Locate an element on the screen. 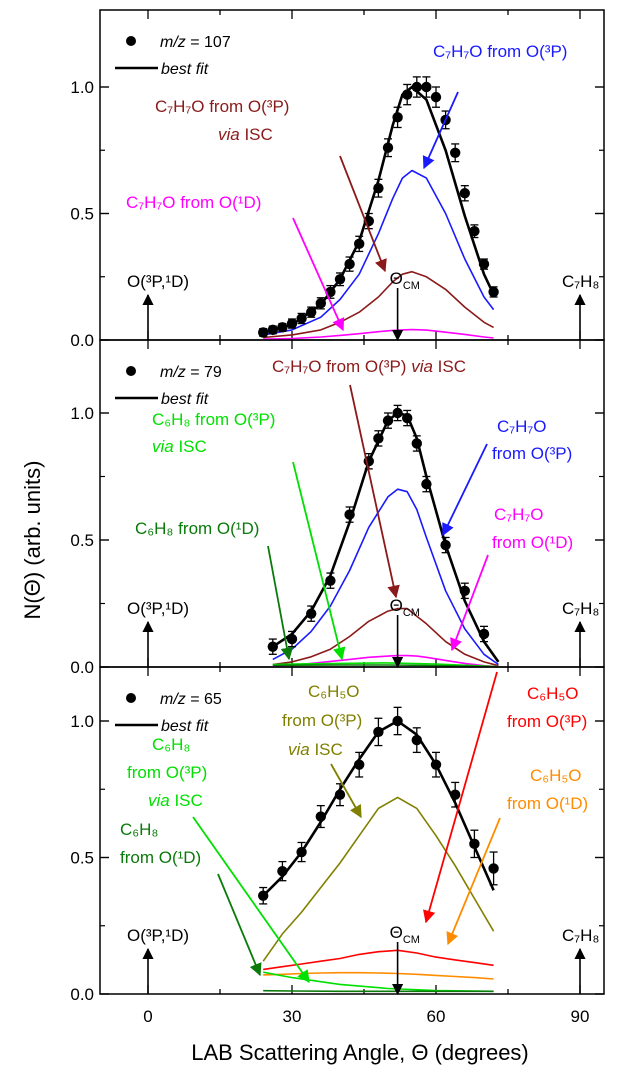 This screenshot has height=1073, width=624. label-p3-red-line1: C₆H₅O is located at coordinates (552, 693).